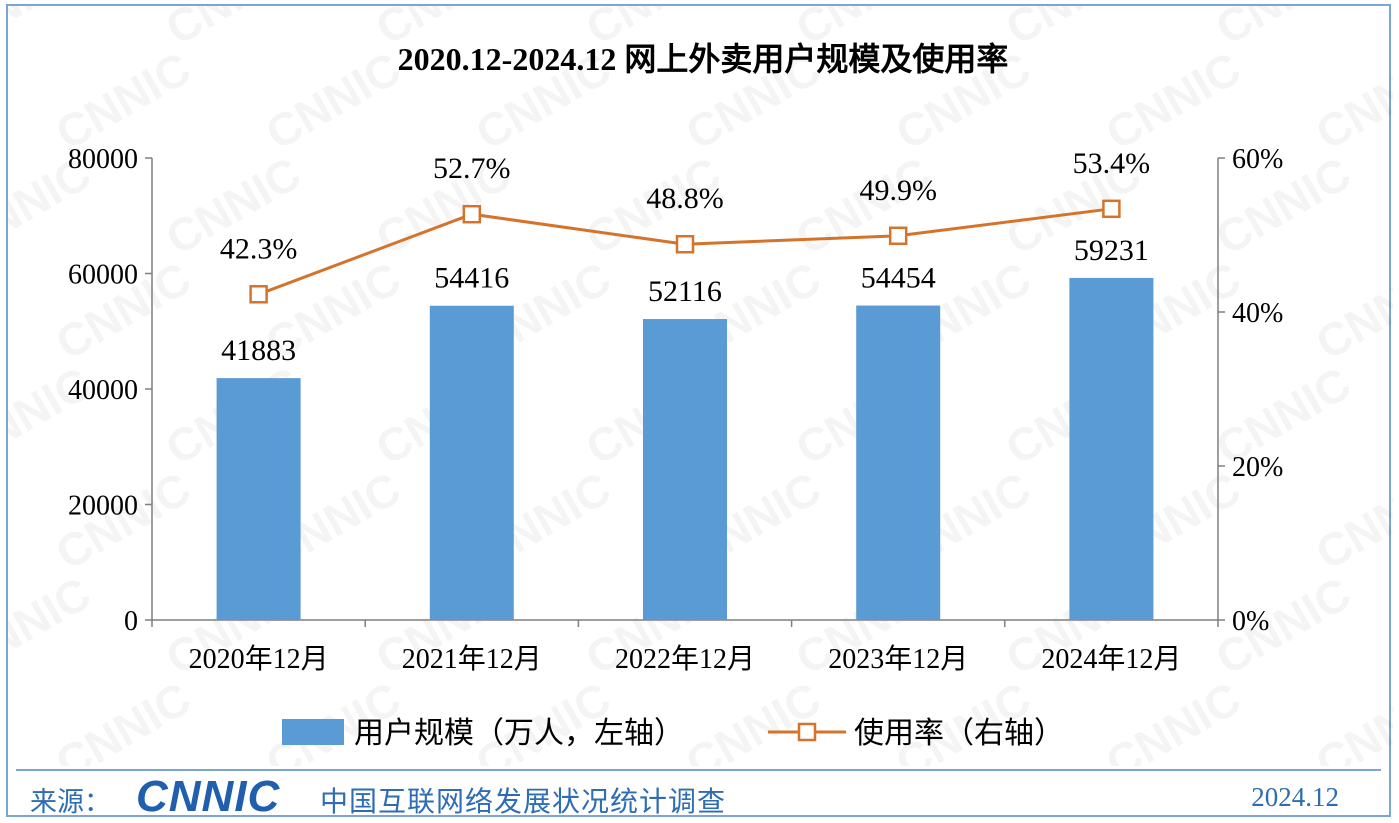  Describe the element at coordinates (208, 796) in the screenshot. I see `cnnic-logo: CNNIC` at that location.